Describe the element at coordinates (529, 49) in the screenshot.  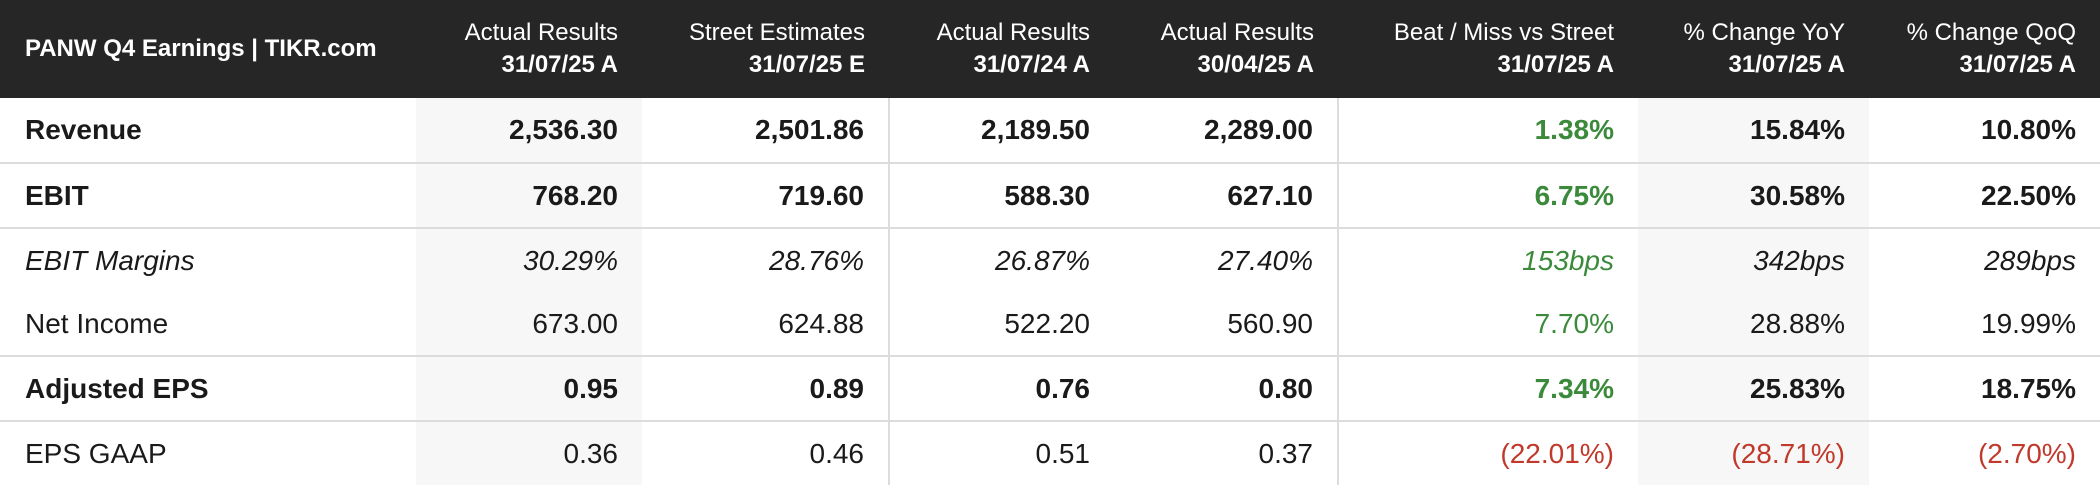
I see `col-header-actual-q4-25: Actual Results 31/07/25 A` at that location.